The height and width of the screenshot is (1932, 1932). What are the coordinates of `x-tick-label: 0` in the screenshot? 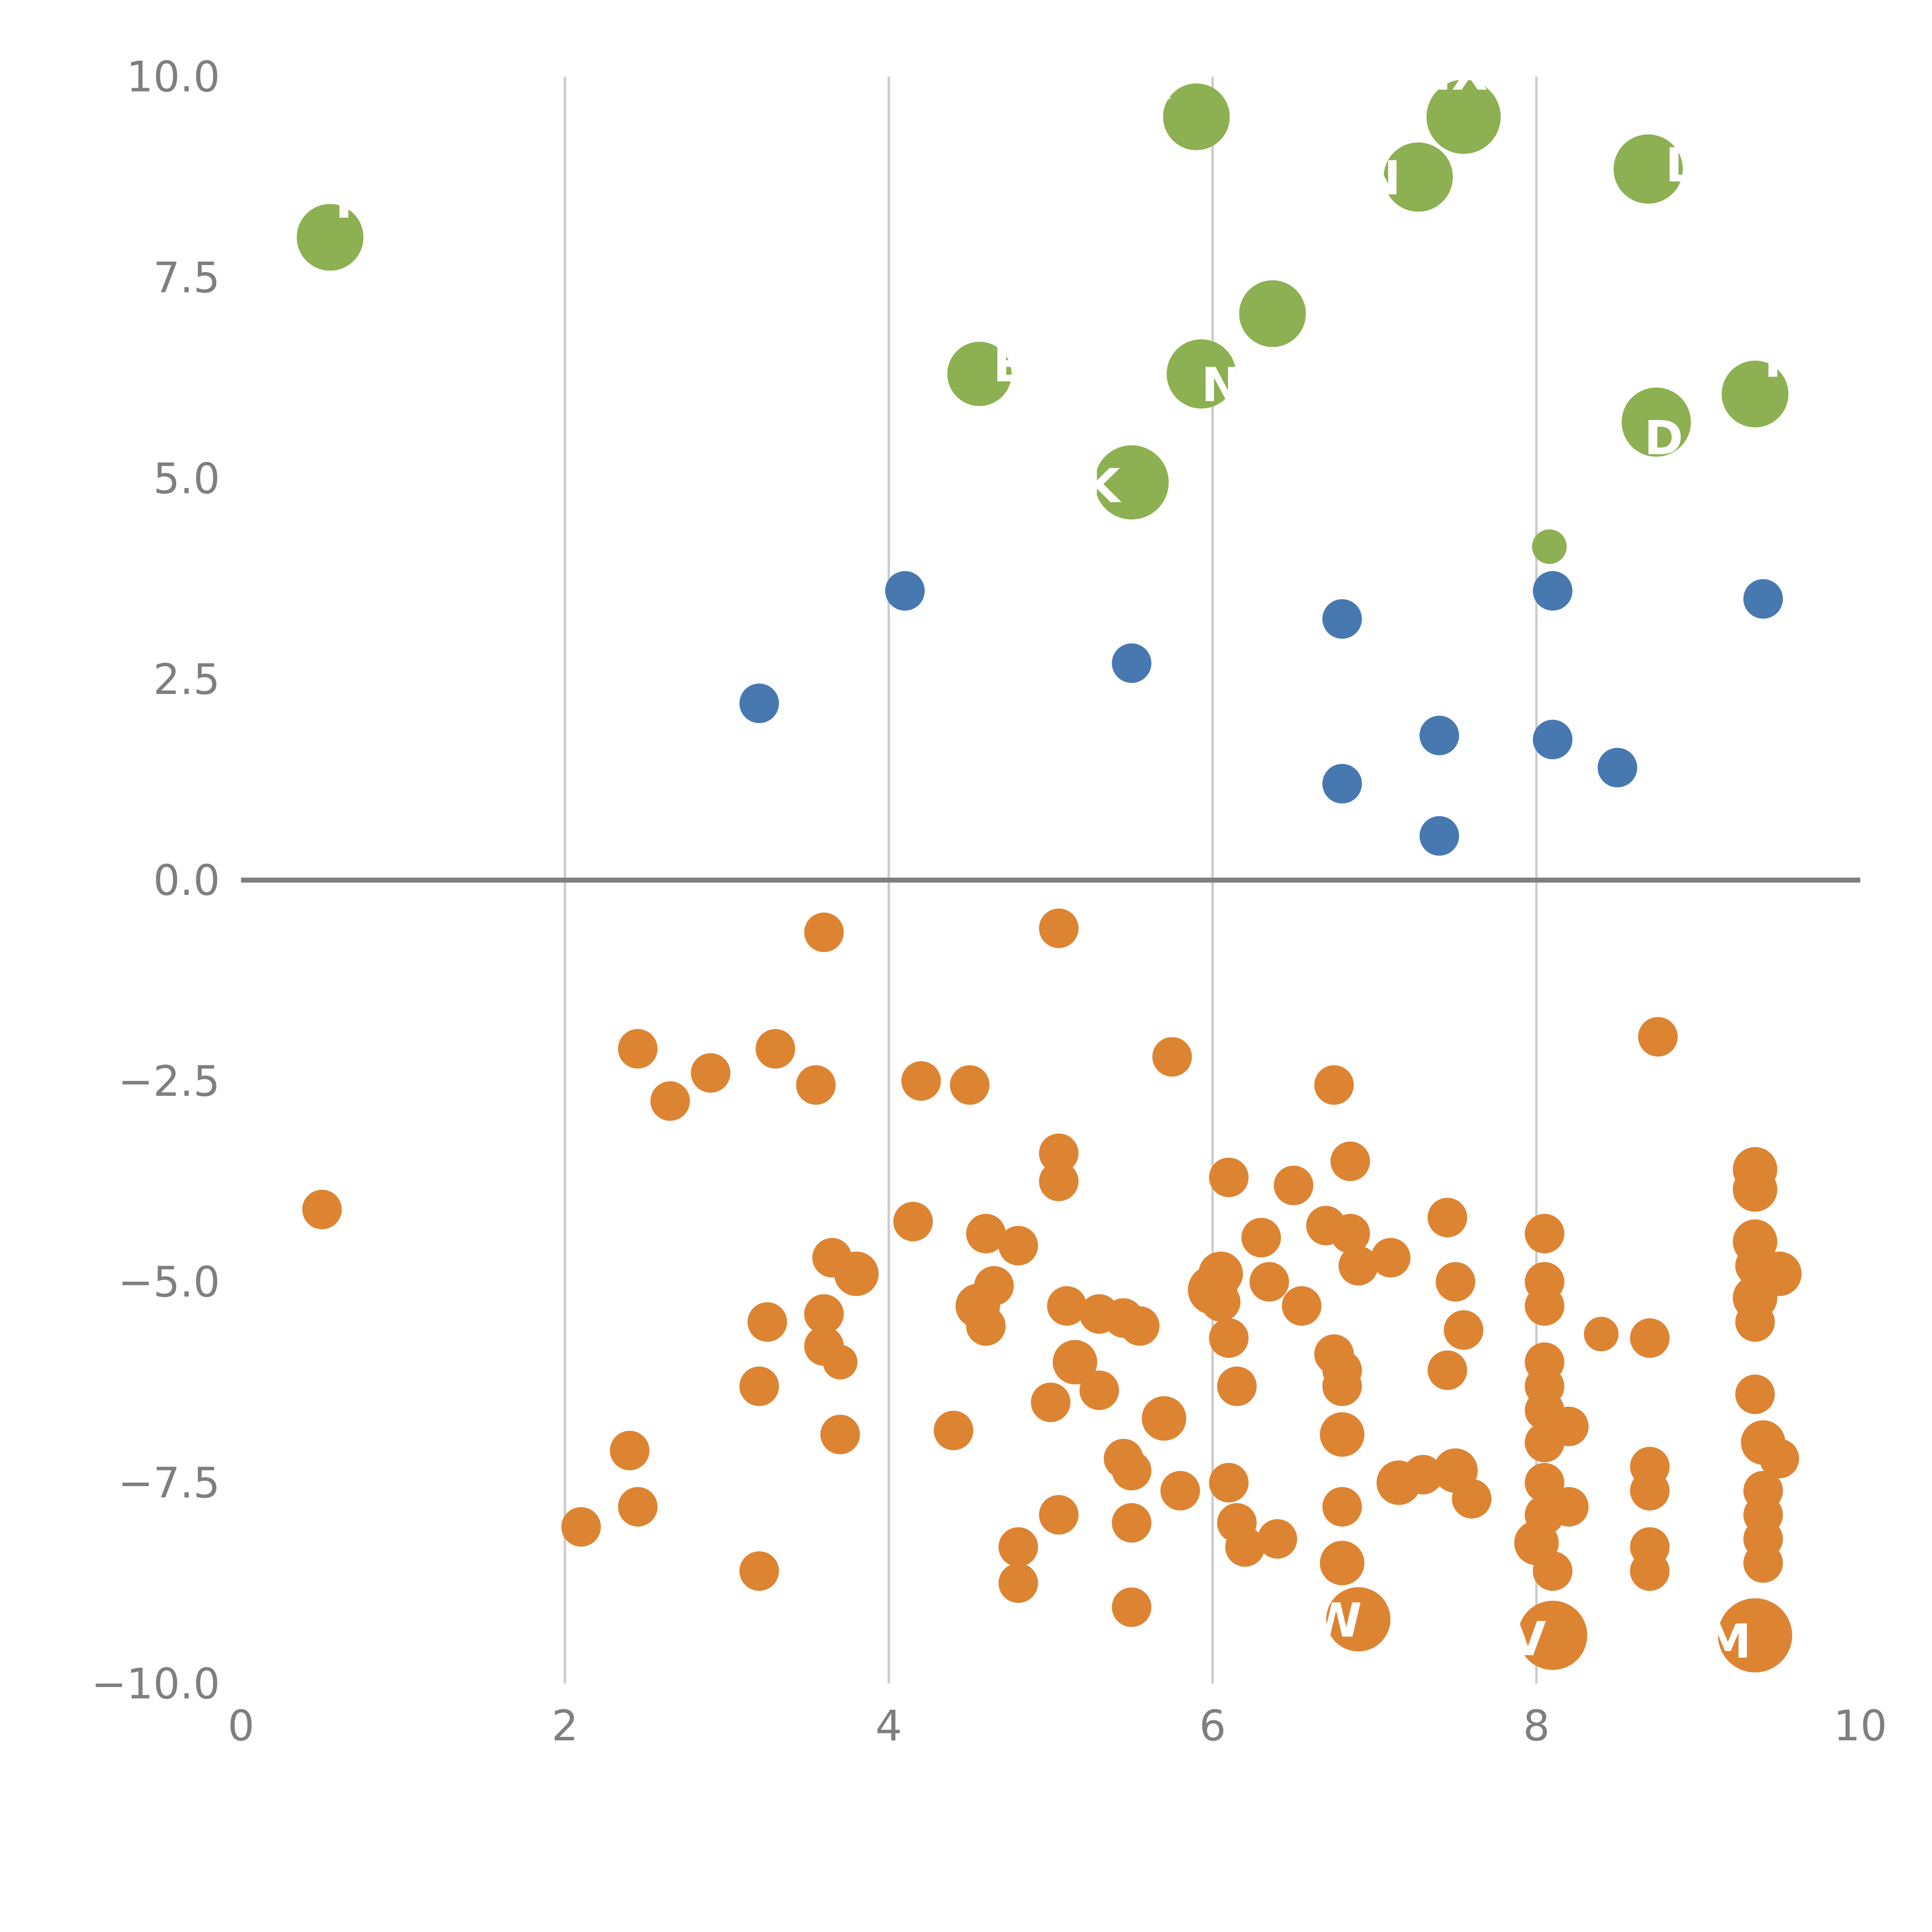 It's located at (241, 1726).